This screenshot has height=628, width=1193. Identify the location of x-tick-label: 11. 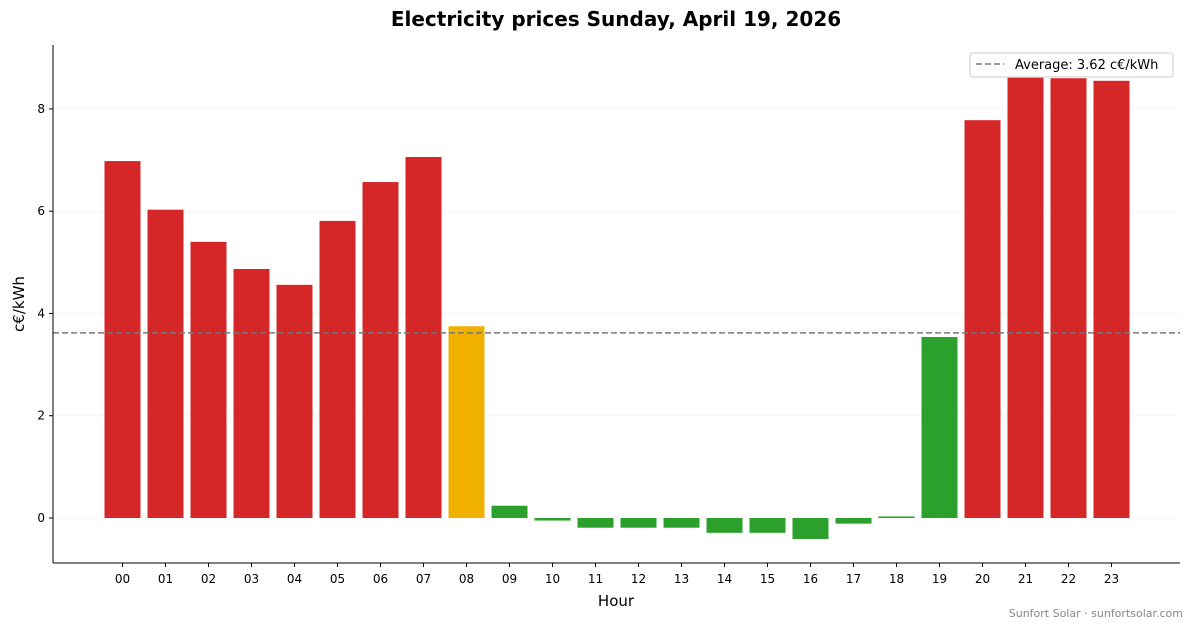
(595, 579).